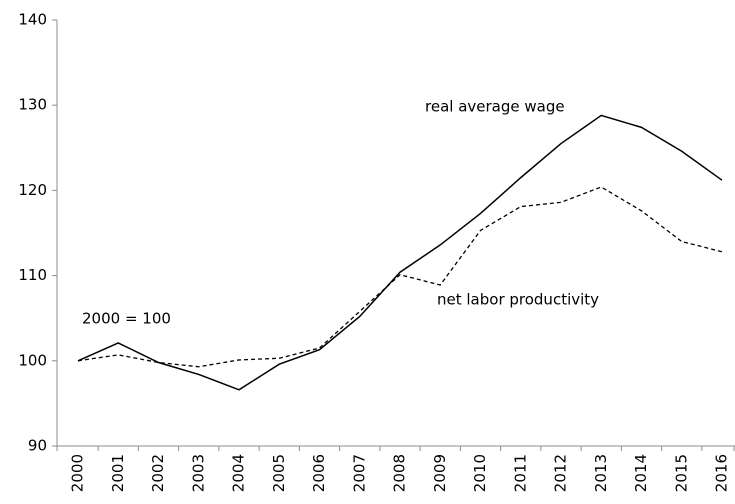  What do you see at coordinates (37, 446) in the screenshot?
I see `y-tick-label: 90` at bounding box center [37, 446].